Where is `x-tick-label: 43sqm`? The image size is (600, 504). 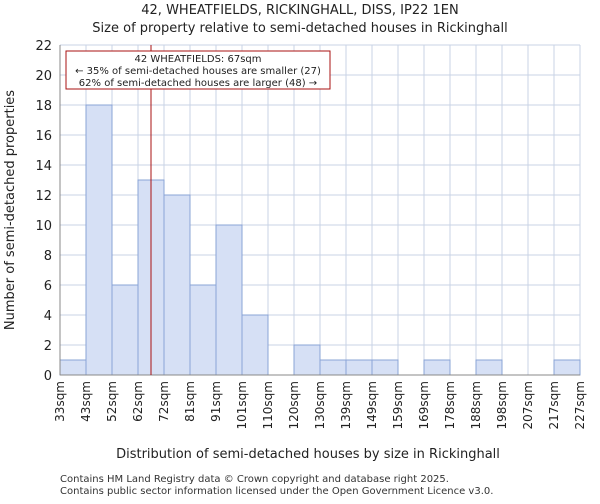
x-tick-label: 43sqm is located at coordinates (86, 401).